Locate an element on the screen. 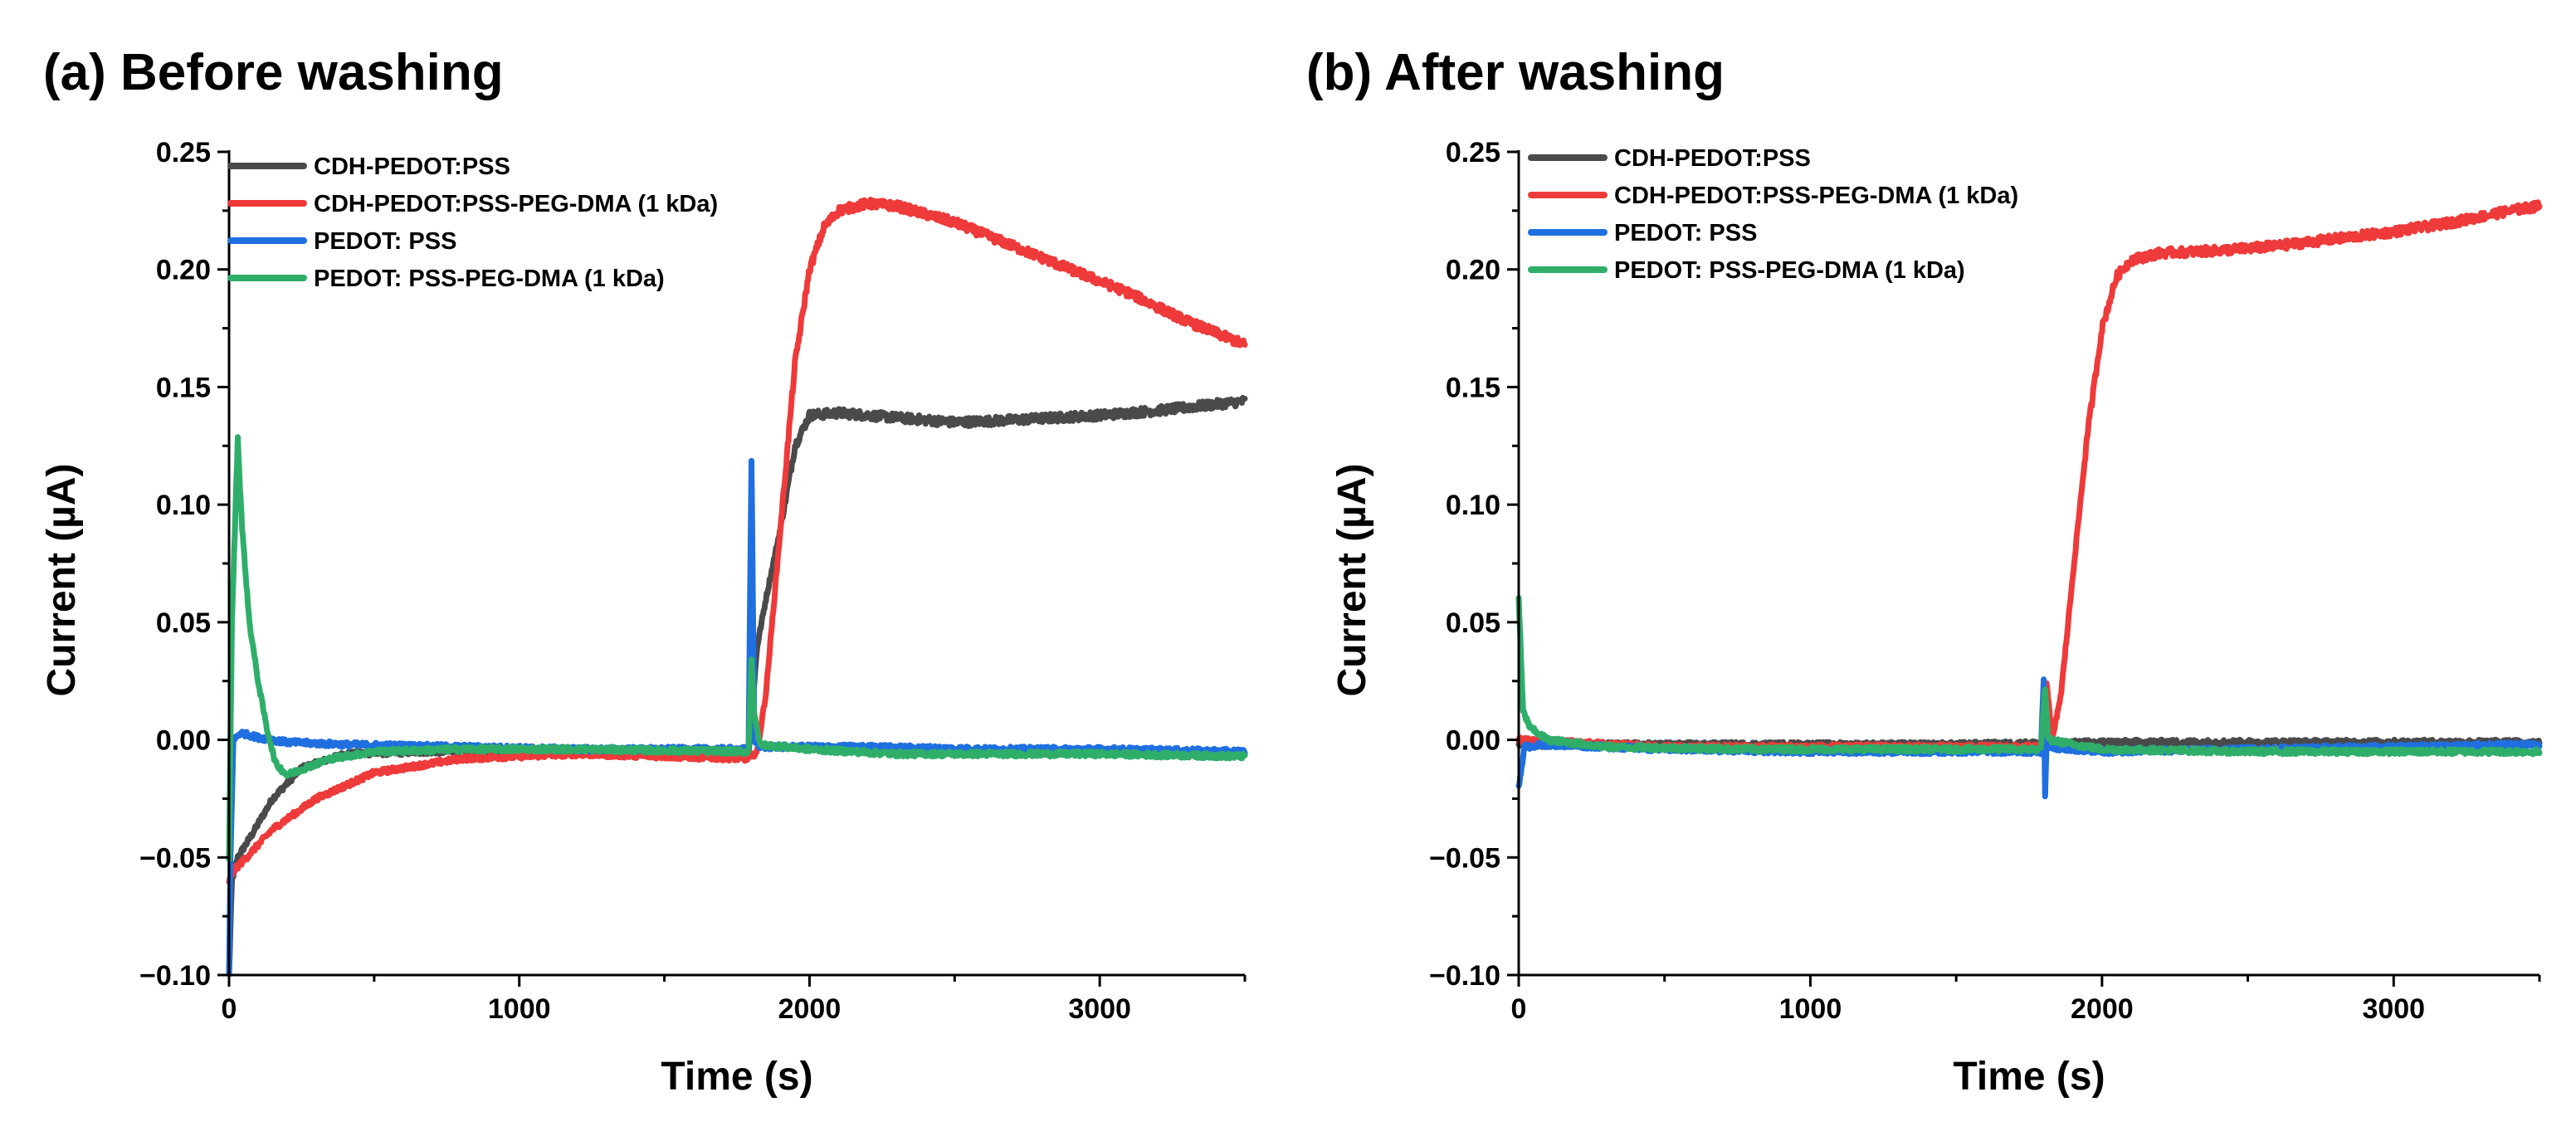 The height and width of the screenshot is (1141, 2576). chart-title: (a) Before washing is located at coordinates (273, 72).